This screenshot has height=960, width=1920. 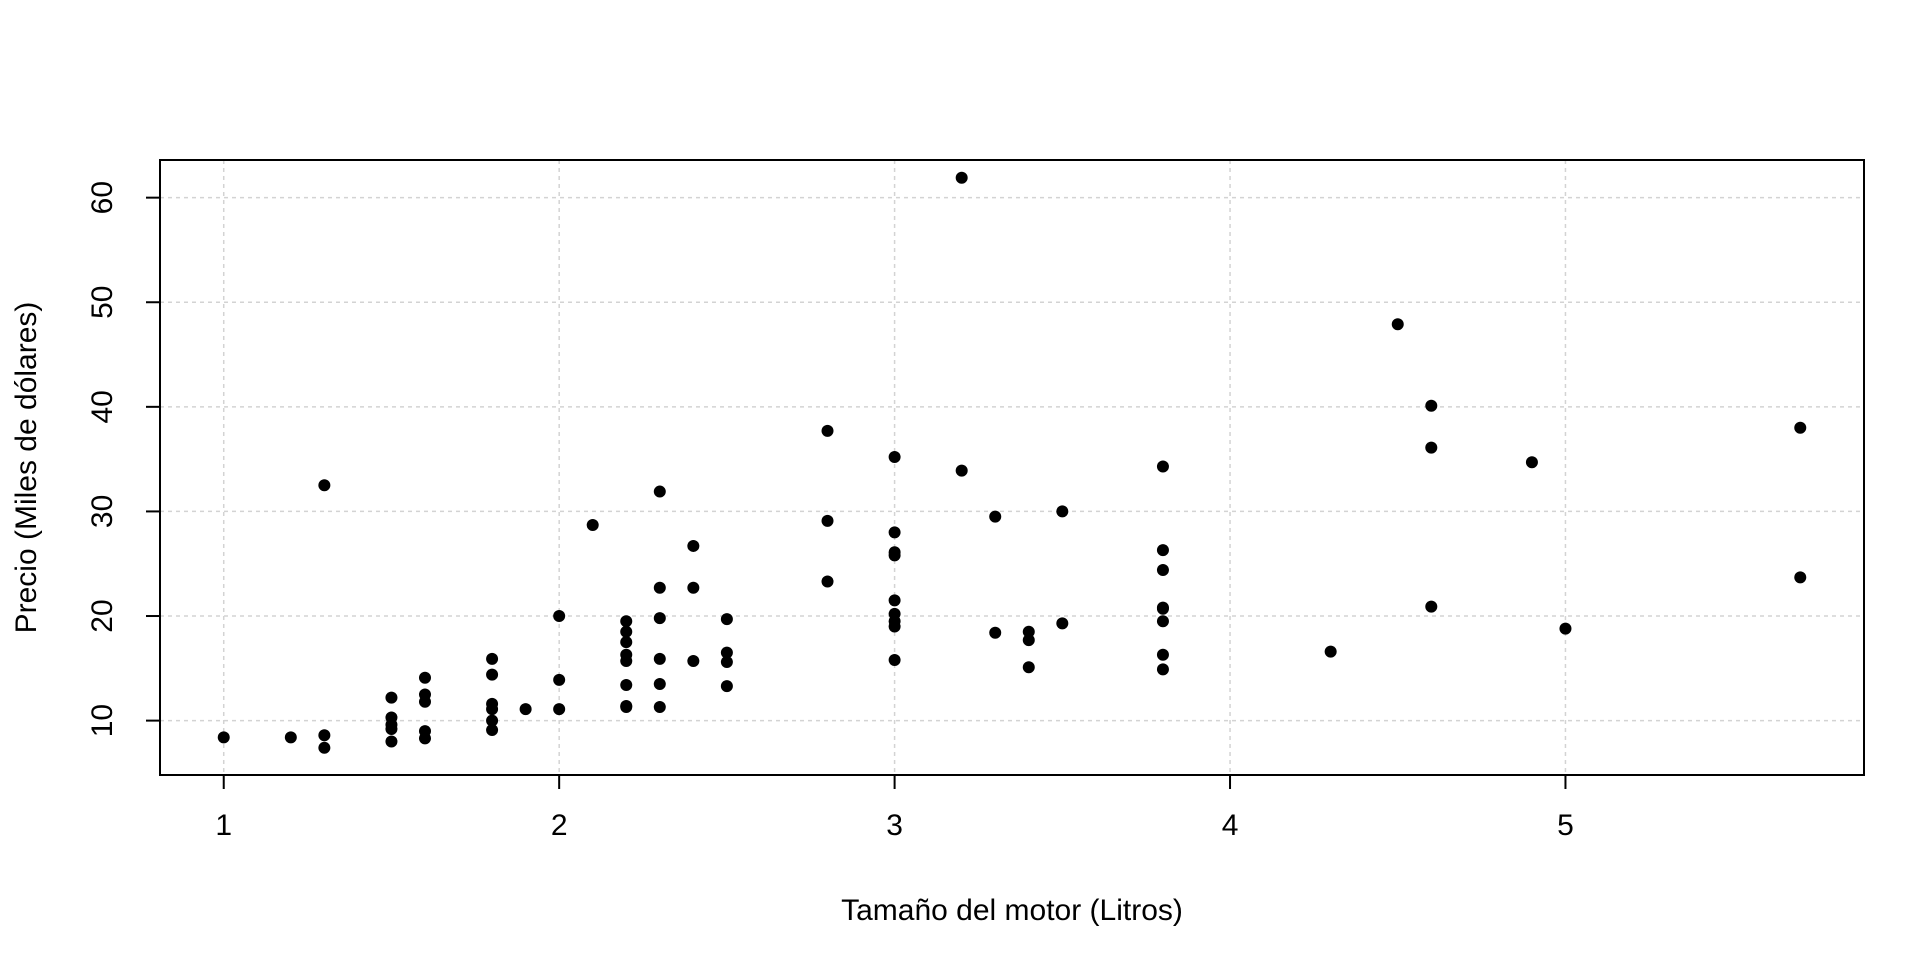 I want to click on x-tick-label: 5, so click(x=1565, y=825).